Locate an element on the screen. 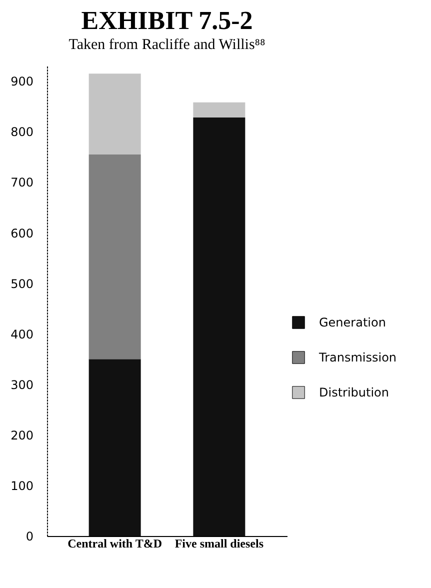 The width and height of the screenshot is (431, 588). y-tick-label: 0 is located at coordinates (30, 537).